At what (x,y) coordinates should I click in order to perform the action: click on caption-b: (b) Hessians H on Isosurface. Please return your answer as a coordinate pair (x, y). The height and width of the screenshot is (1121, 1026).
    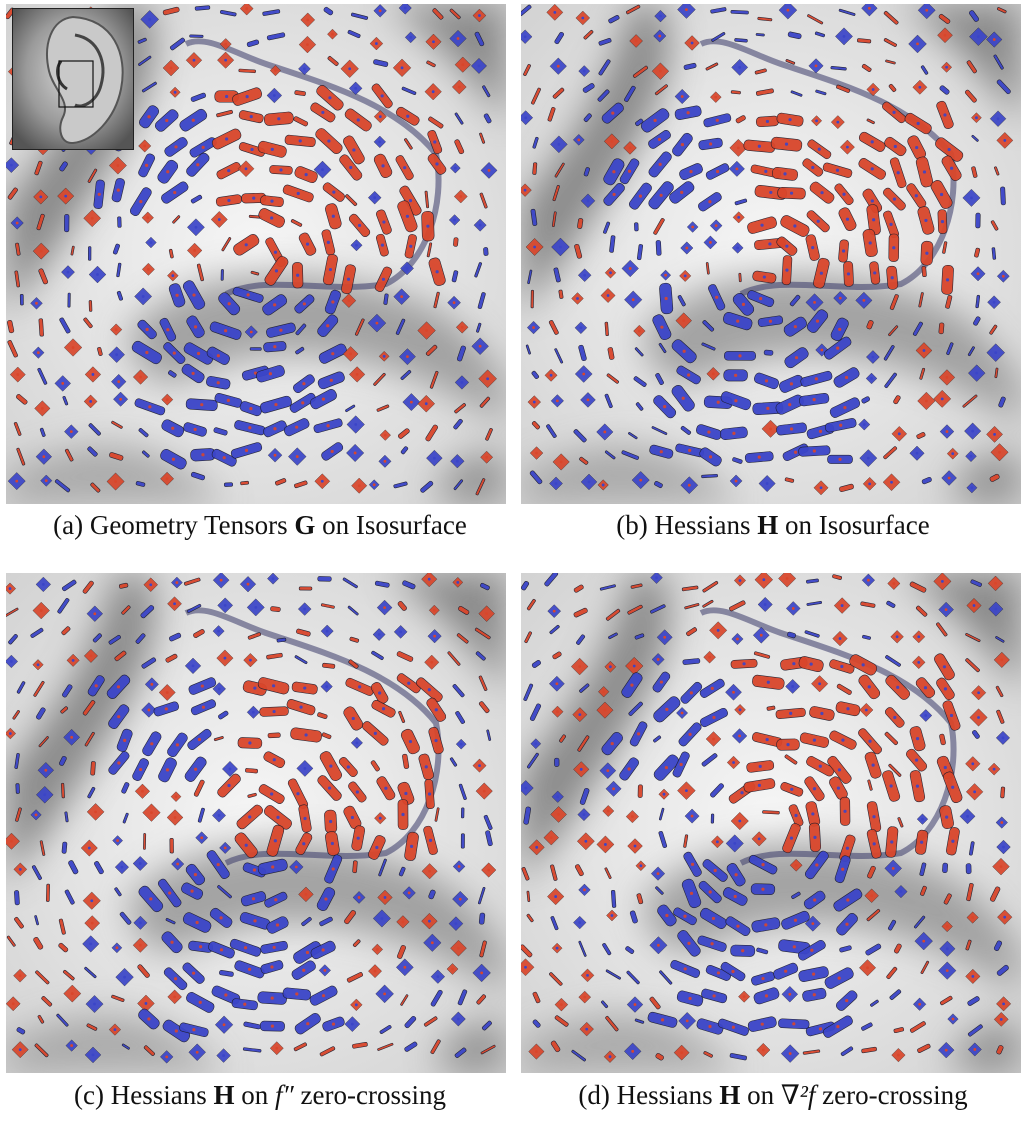
    Looking at the image, I should click on (773, 525).